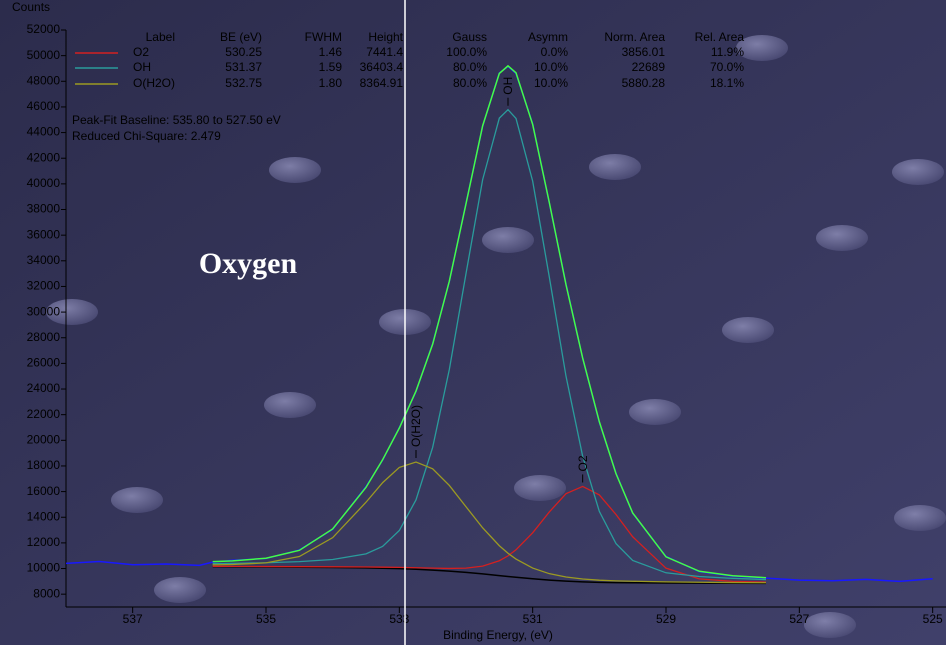  Describe the element at coordinates (533, 619) in the screenshot. I see `x-tick-label: 531` at that location.